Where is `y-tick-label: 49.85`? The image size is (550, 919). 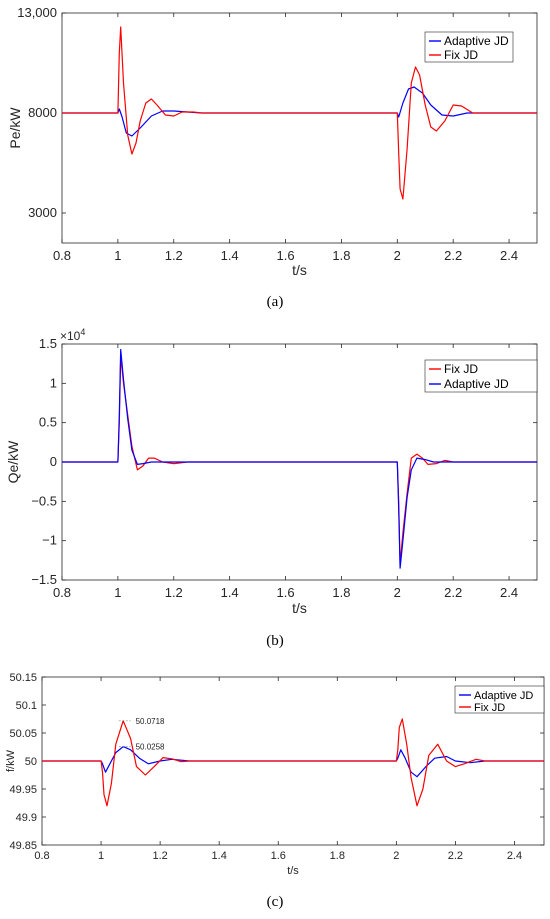 y-tick-label: 49.85 is located at coordinates (23, 846).